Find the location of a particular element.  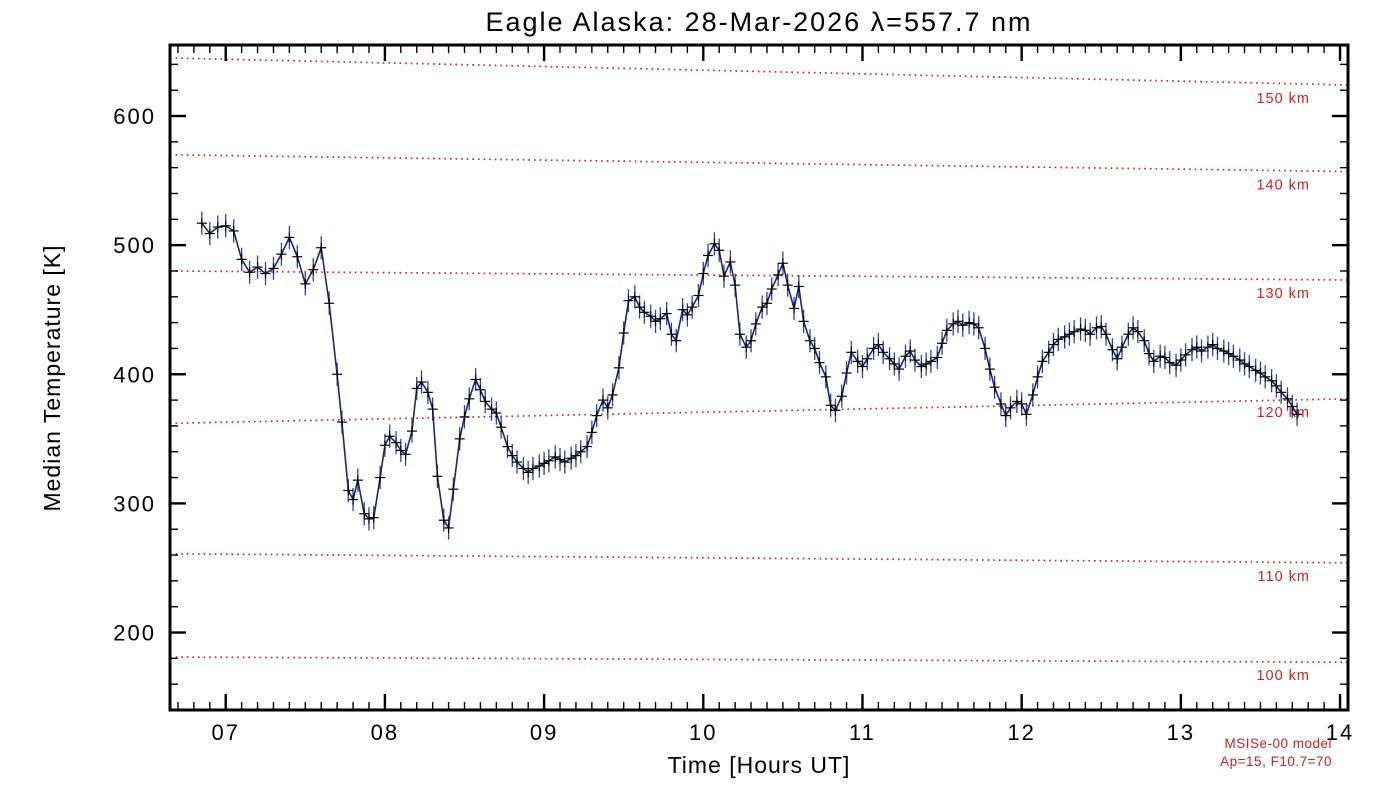

x-tick-label: 14 is located at coordinates (1340, 732).